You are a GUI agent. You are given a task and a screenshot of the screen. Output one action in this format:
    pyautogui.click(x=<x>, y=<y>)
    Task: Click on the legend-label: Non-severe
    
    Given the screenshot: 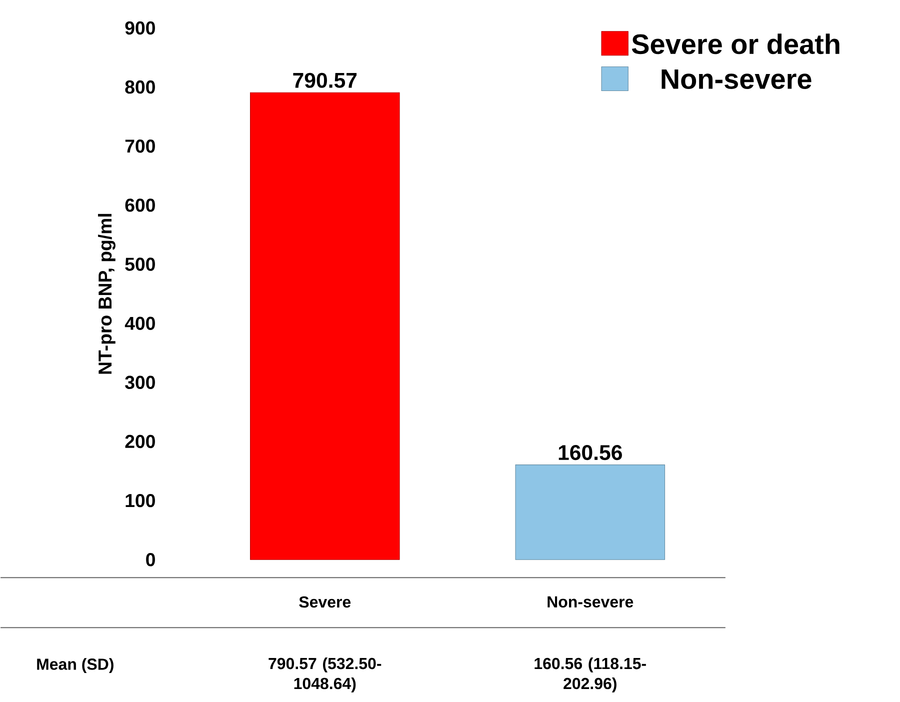 What is the action you would take?
    pyautogui.click(x=737, y=80)
    